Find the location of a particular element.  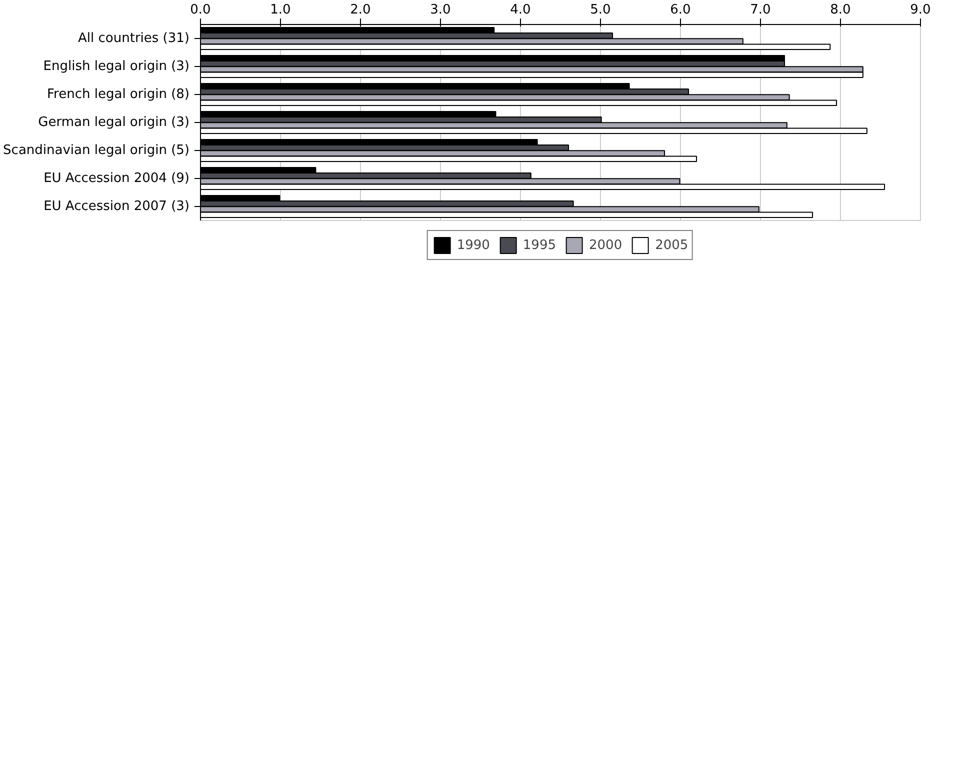

x-tick-label: 7.0 is located at coordinates (760, 10).